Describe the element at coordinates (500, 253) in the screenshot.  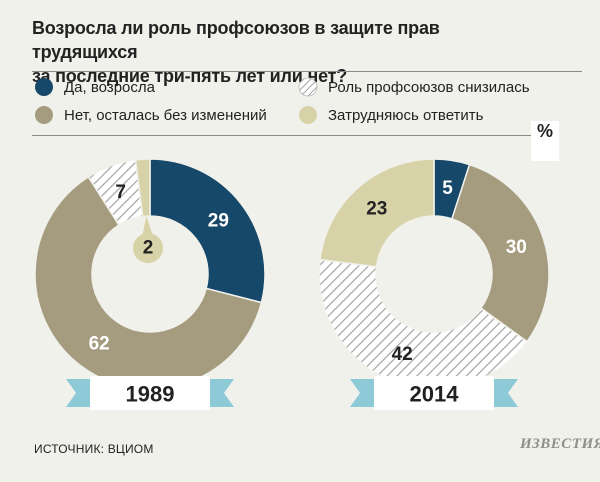
I see `slice-unchanged-2014` at that location.